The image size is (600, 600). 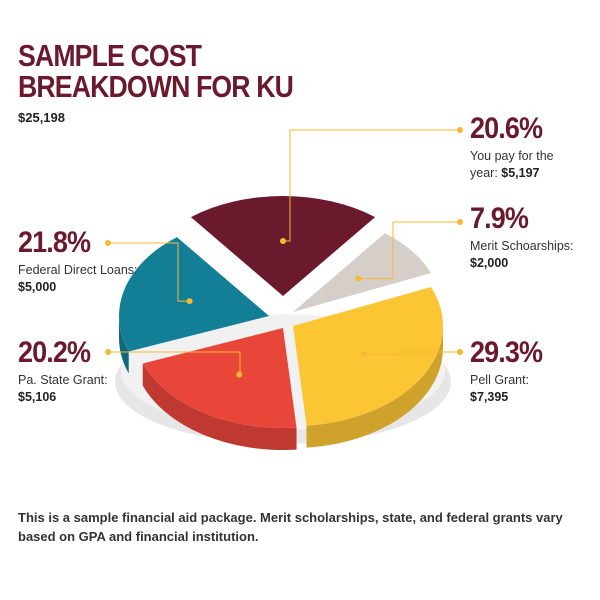 I want to click on pell-amount: $7,395, so click(x=489, y=397).